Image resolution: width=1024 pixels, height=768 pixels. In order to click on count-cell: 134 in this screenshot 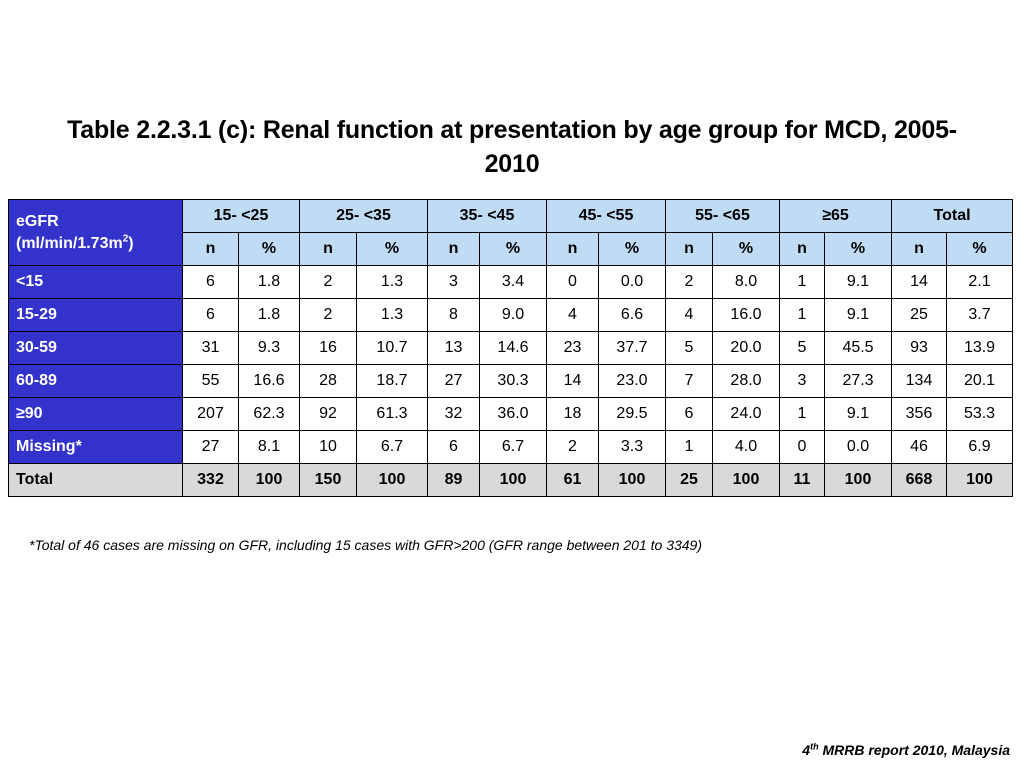, I will do `click(919, 381)`.